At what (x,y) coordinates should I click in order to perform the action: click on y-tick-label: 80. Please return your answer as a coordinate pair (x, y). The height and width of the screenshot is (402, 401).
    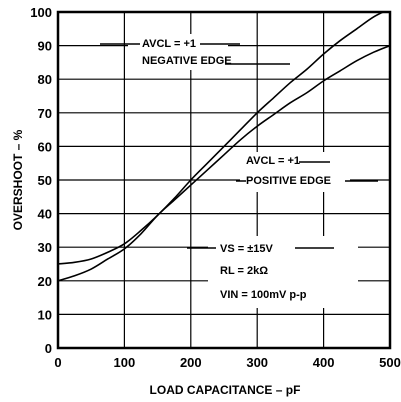
    Looking at the image, I should click on (45, 79).